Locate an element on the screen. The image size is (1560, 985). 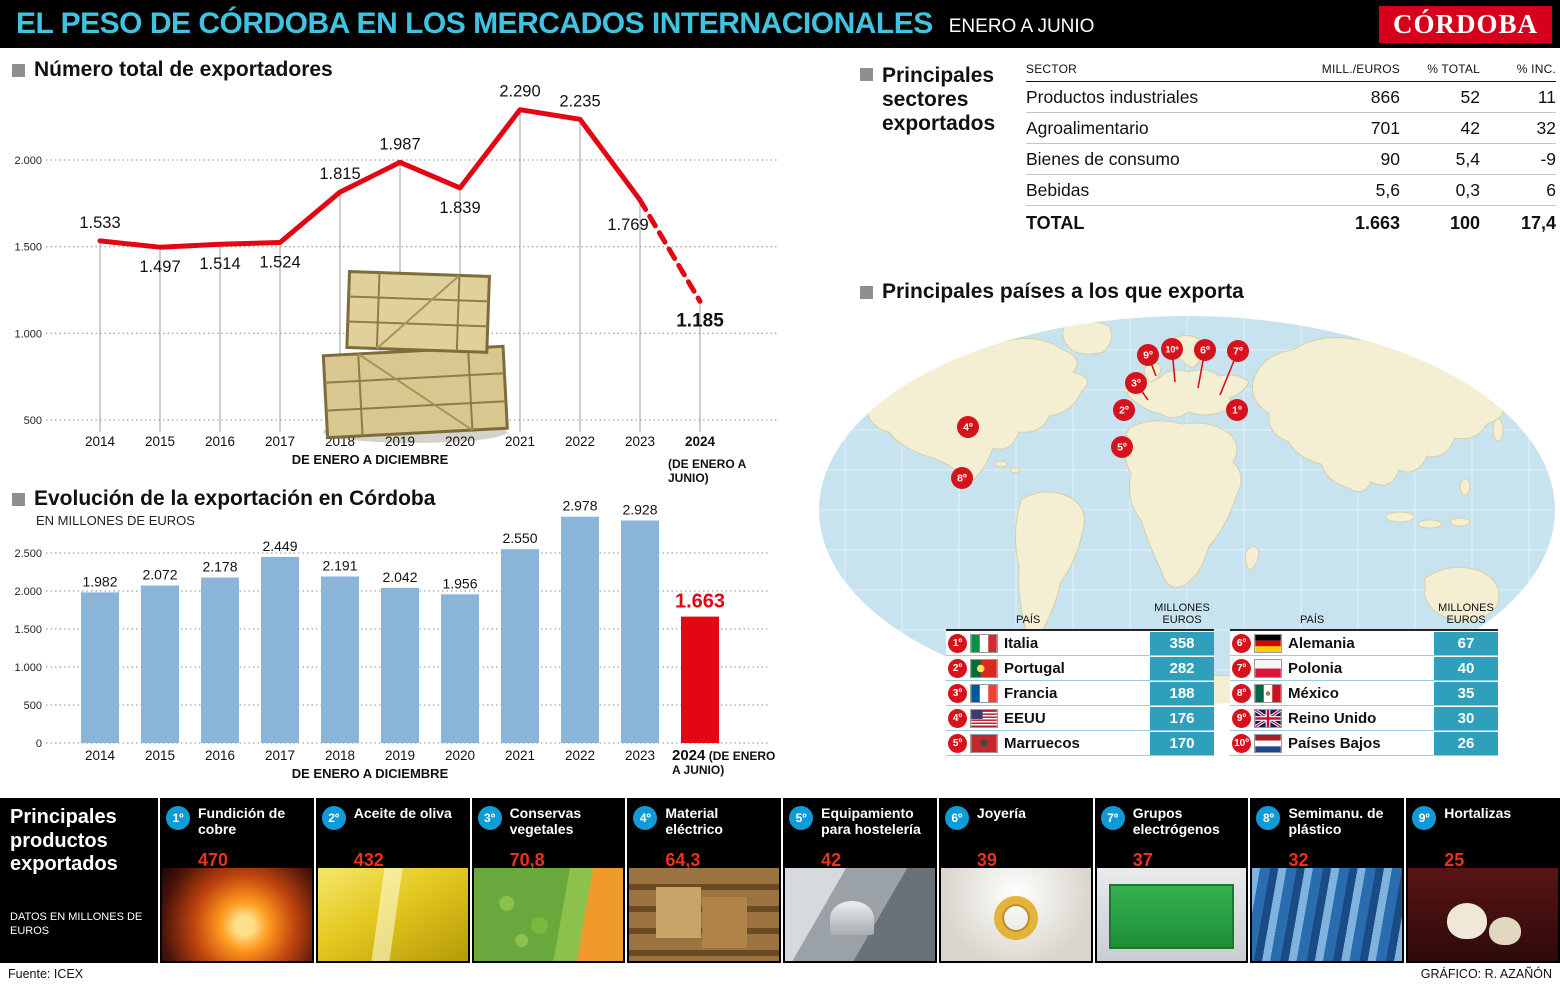
flag-netherlands-icon is located at coordinates (1268, 743).